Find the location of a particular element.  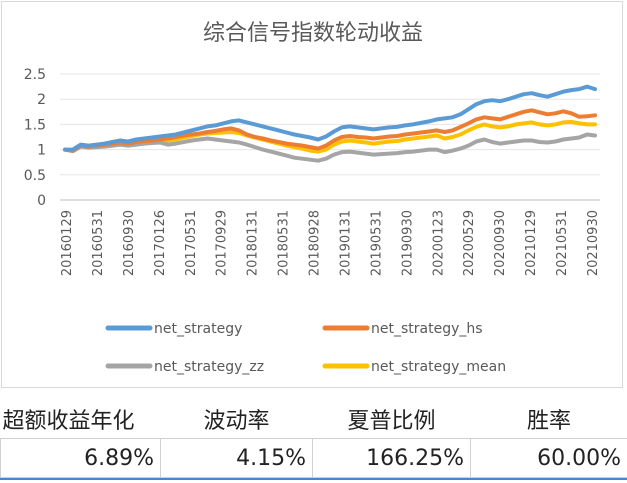

x-tick-label: 20200123 is located at coordinates (438, 243).